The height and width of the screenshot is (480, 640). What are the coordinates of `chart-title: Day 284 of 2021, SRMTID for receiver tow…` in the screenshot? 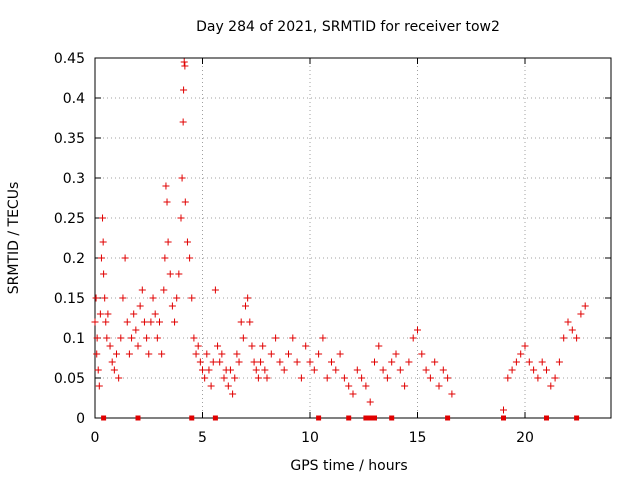 It's located at (348, 27).